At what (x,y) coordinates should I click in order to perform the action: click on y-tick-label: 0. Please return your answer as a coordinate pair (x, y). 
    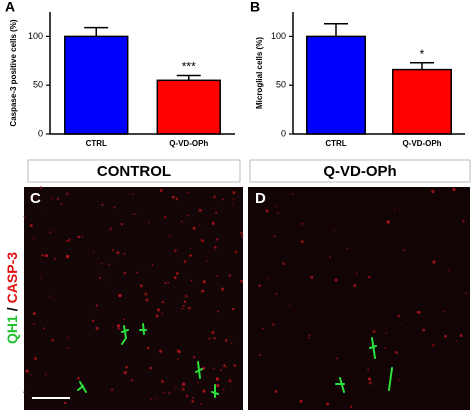
    Looking at the image, I should click on (283, 133).